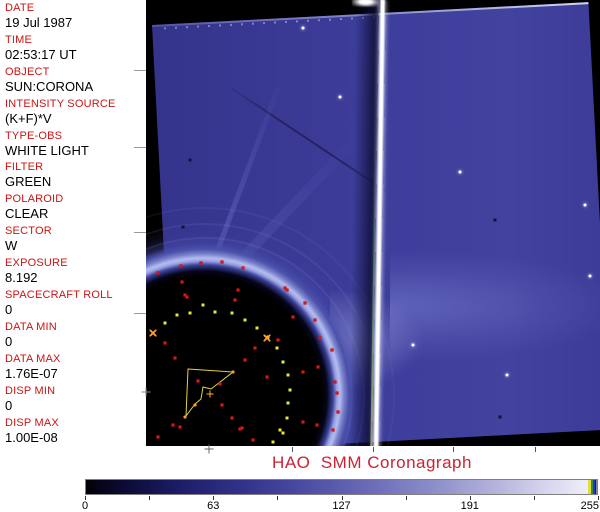 This screenshot has height=512, width=600. Describe the element at coordinates (469, 506) in the screenshot. I see `colorbar-tick-label: 191` at that location.